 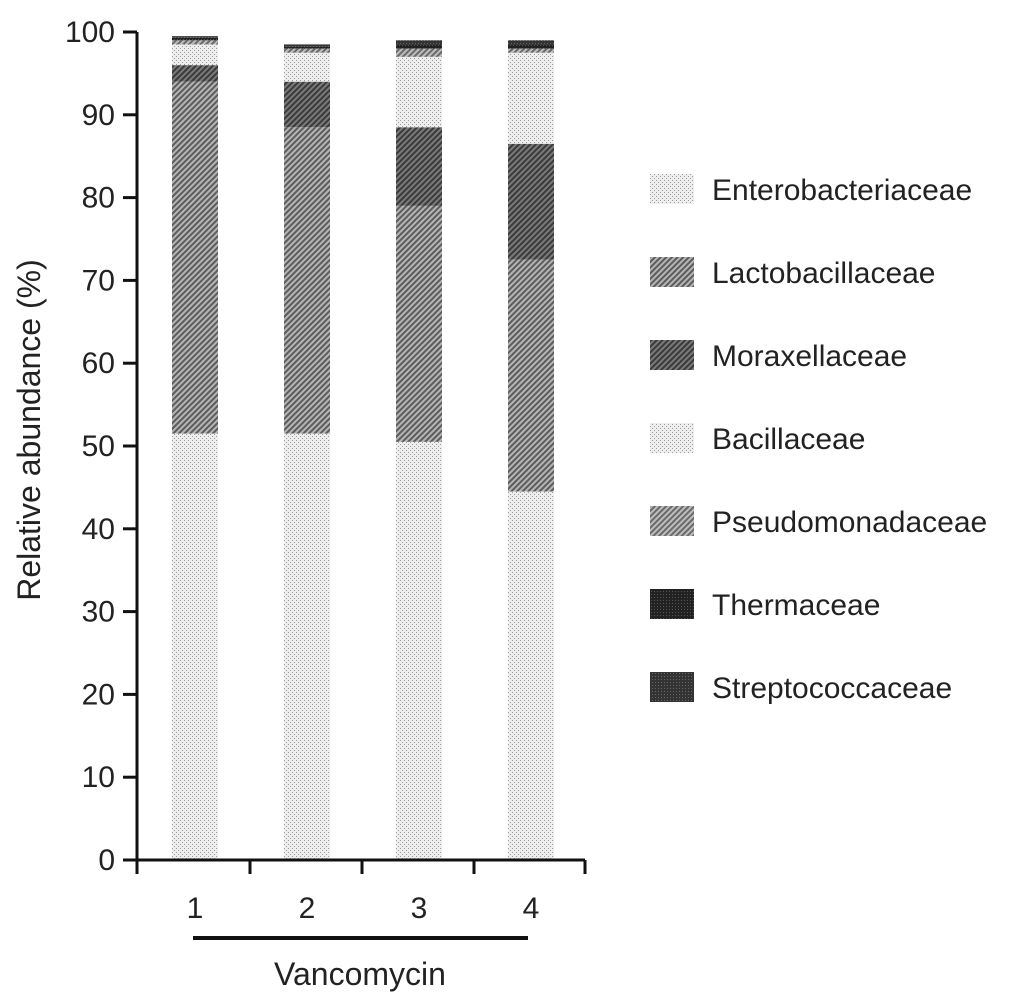 What do you see at coordinates (195, 908) in the screenshot?
I see `x-tick-label-1: 1` at bounding box center [195, 908].